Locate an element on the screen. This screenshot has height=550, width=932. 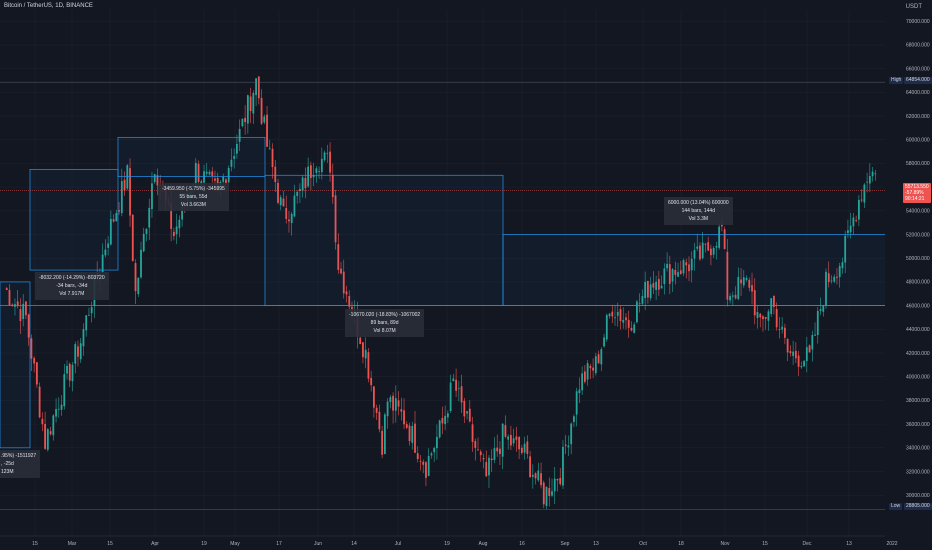
y-tick-label: 52000.000 is located at coordinates (918, 235).